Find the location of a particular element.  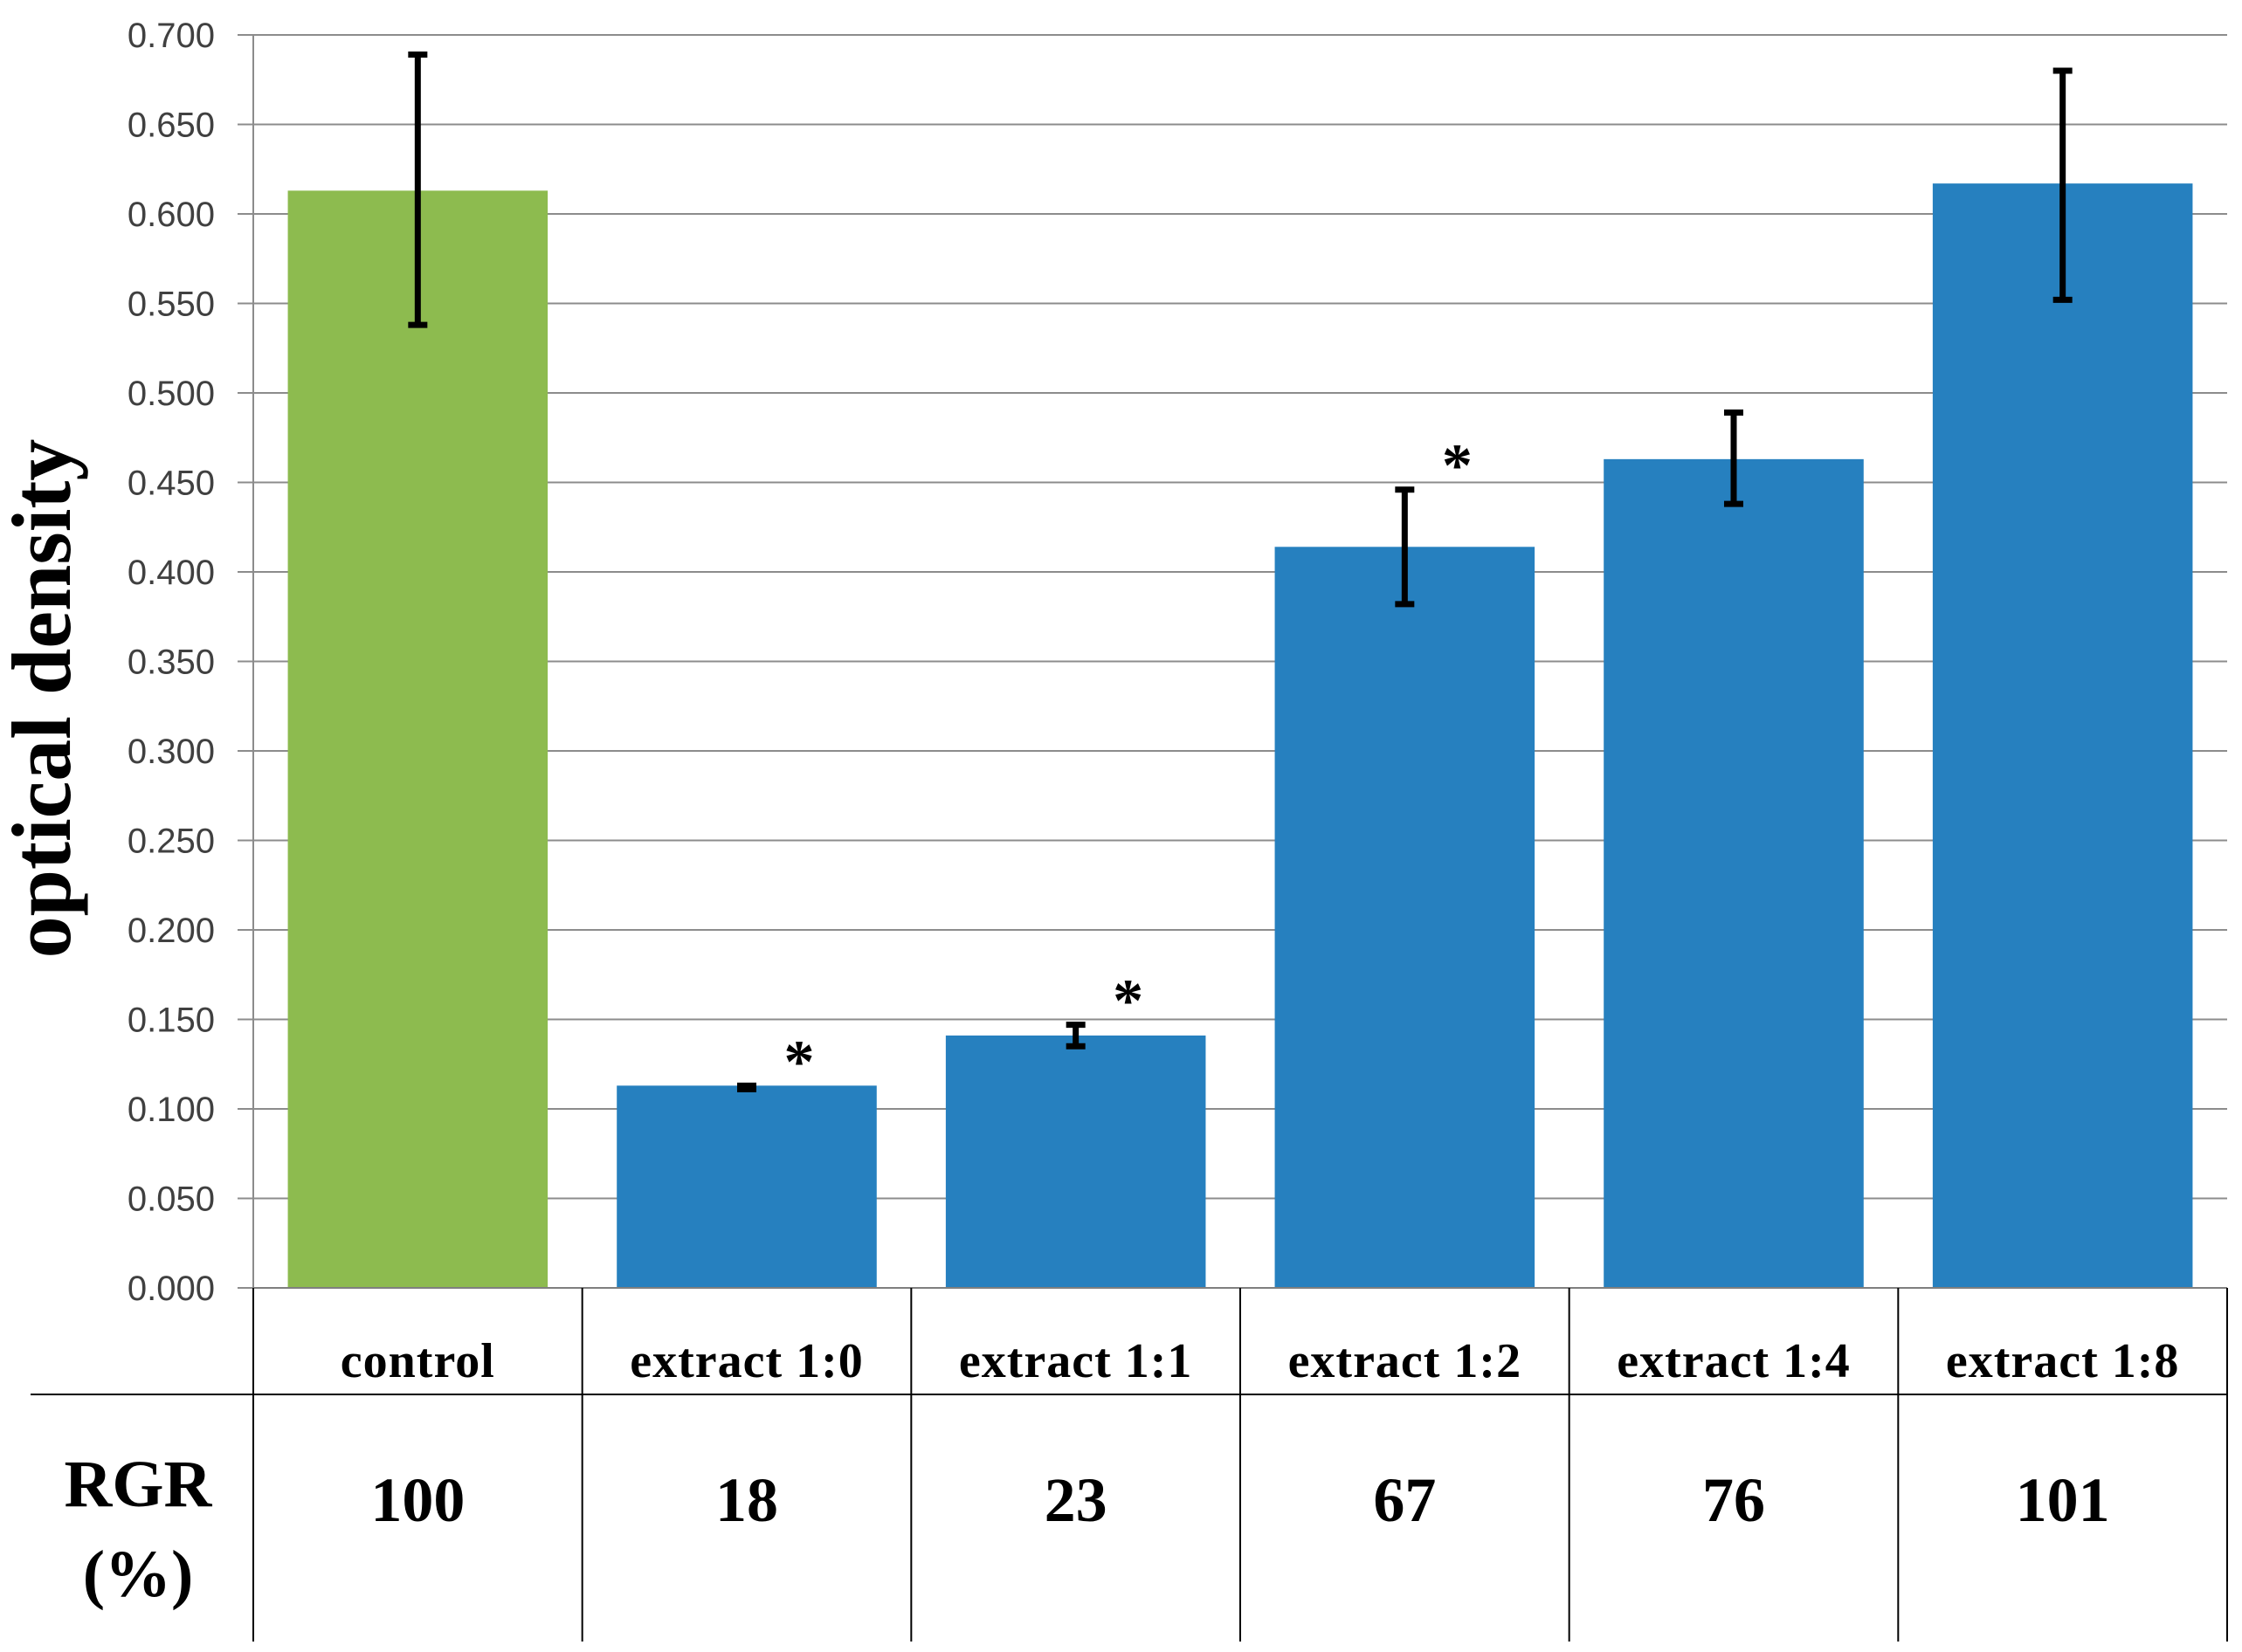

rgr-value: 100 is located at coordinates (417, 1500).